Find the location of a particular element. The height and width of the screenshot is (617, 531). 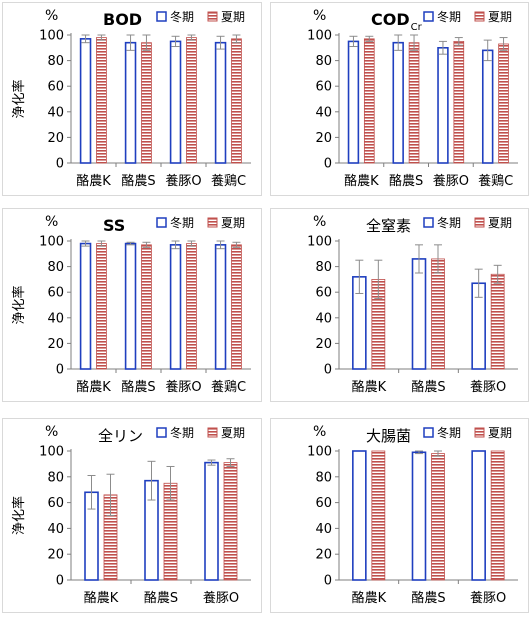

chart-title: 大腸菌 is located at coordinates (388, 436).